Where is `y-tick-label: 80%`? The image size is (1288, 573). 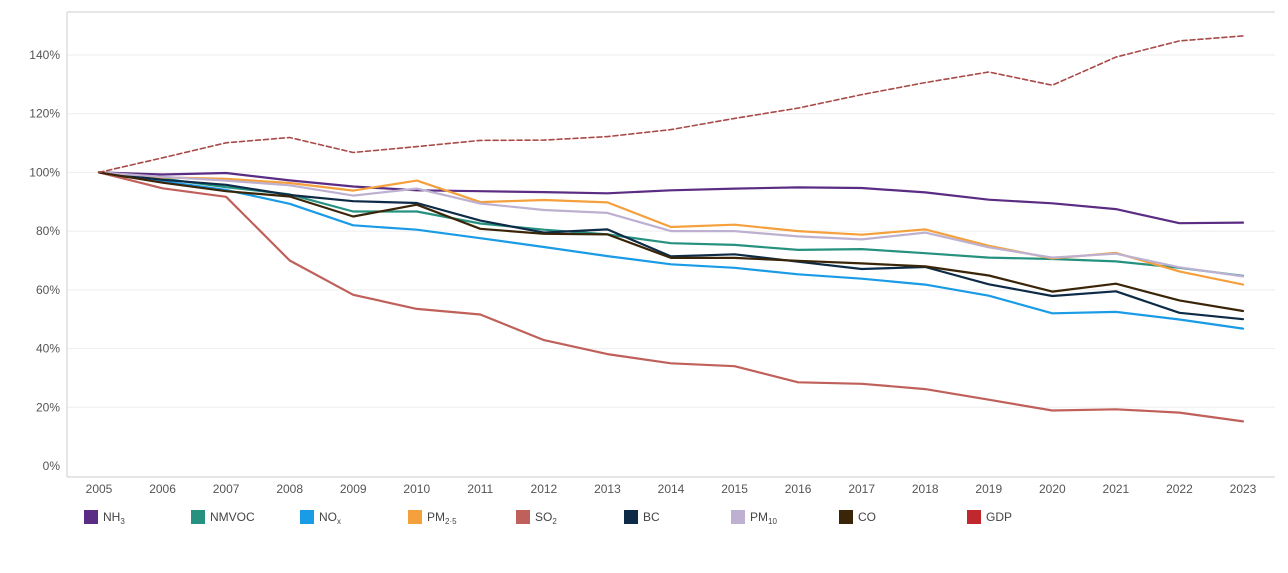 y-tick-label: 80% is located at coordinates (48, 231).